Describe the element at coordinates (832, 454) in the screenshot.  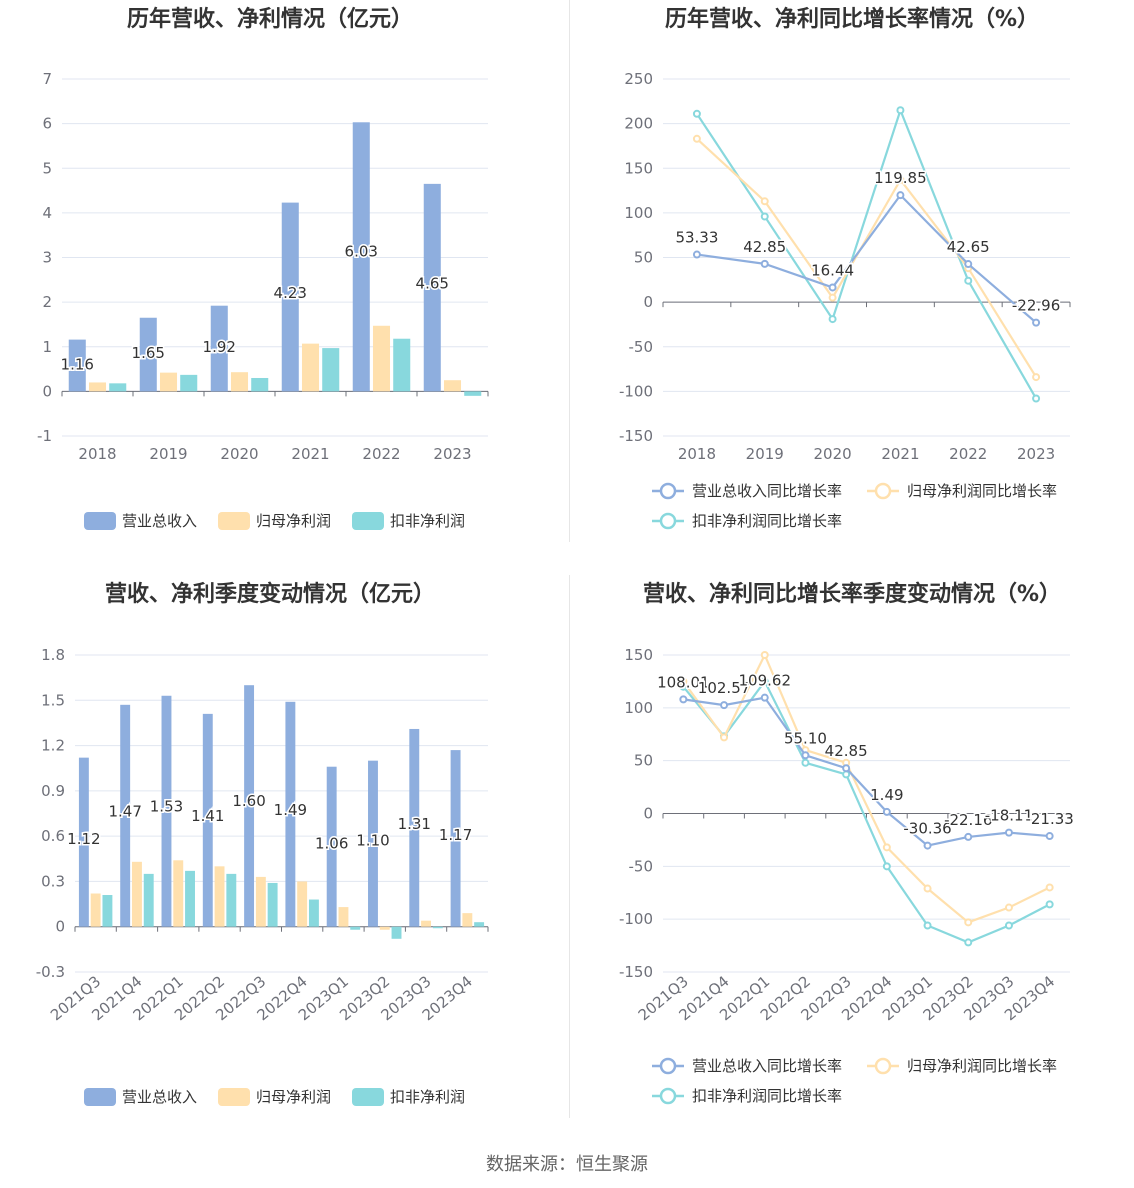
I see `x-tick-label: 2020` at that location.